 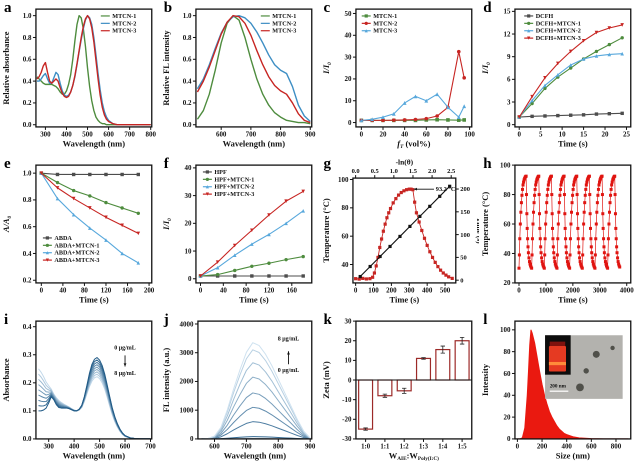 What do you see at coordinates (347, 14) in the screenshot?
I see `svg-text: 50` at bounding box center [347, 14].